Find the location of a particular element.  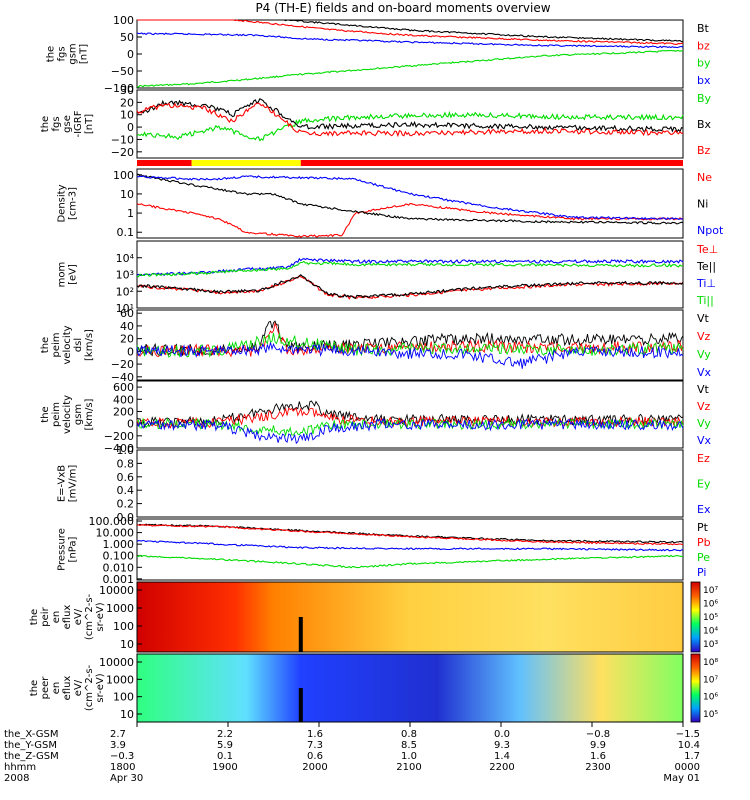

y-tick-label: −50 is located at coordinates (122, 71).